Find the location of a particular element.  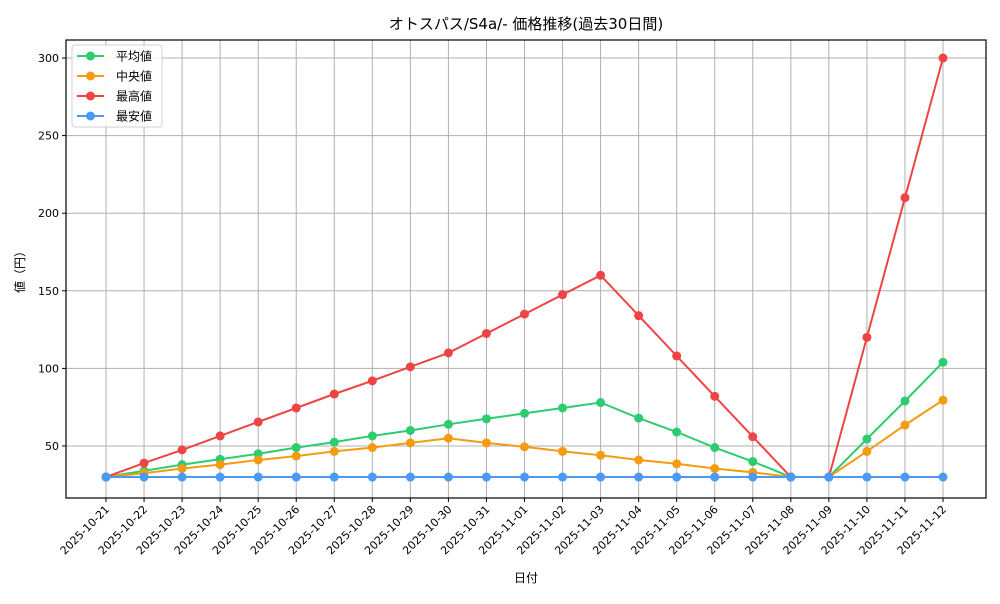

y-axis-label: 値（円） is located at coordinates (19, 269).